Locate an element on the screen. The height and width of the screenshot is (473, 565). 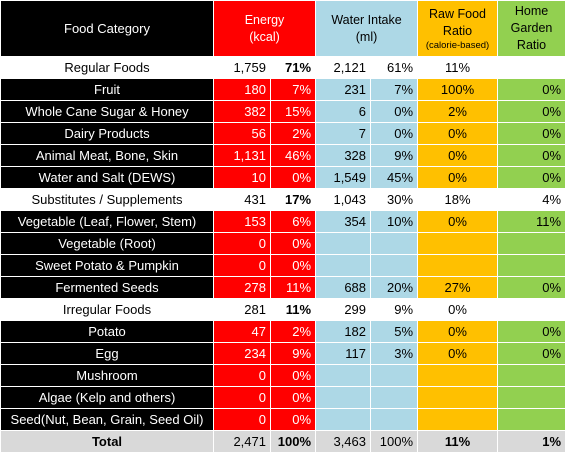
table-row: Potato 47 2% 182 5% 0% 0% is located at coordinates (282, 331).